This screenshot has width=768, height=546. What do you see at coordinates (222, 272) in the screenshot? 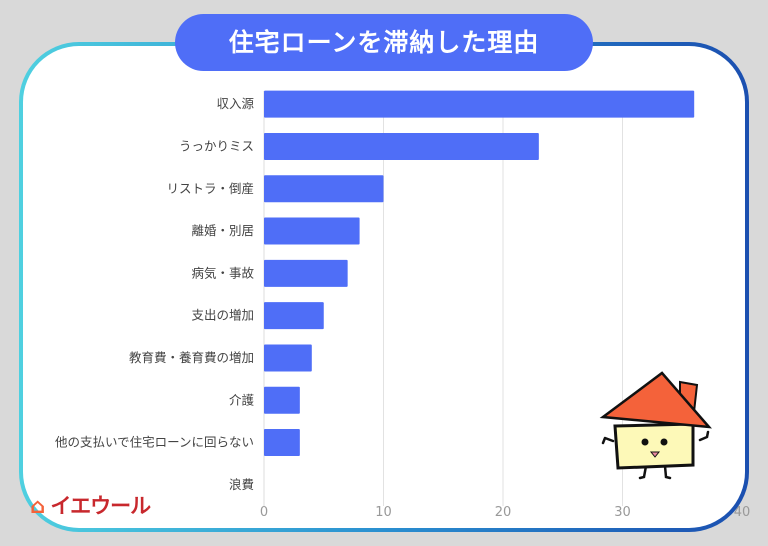
I see `category-label: 病気・事故` at bounding box center [222, 272].